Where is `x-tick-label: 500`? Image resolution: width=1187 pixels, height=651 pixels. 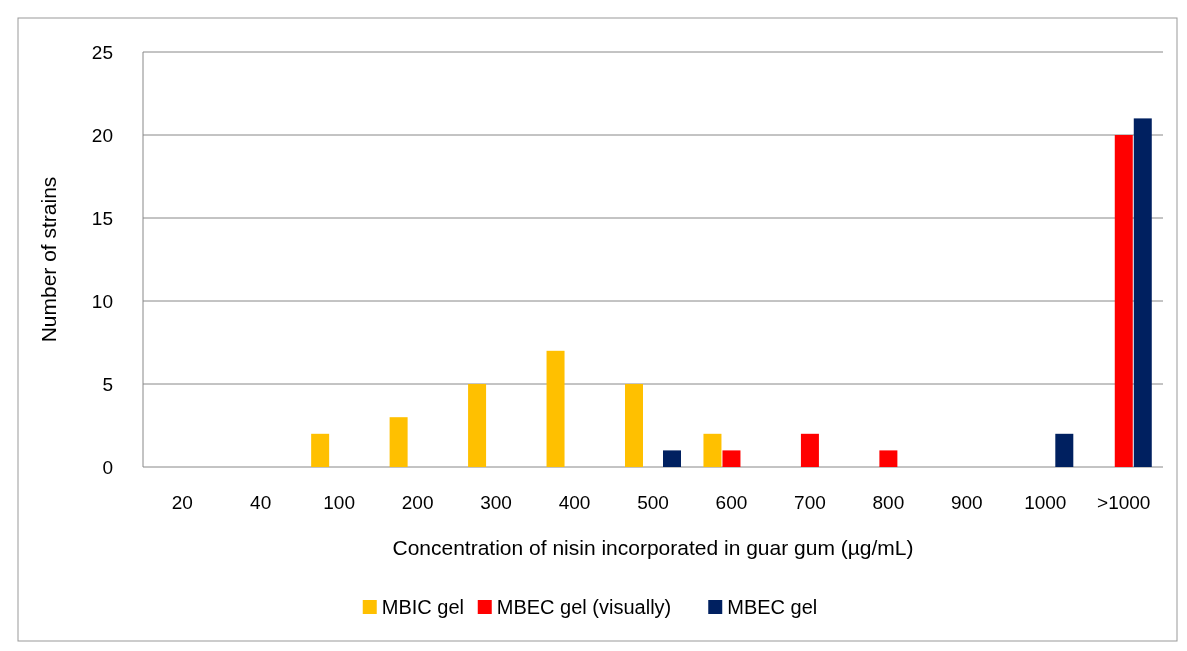 x-tick-label: 500 is located at coordinates (653, 502).